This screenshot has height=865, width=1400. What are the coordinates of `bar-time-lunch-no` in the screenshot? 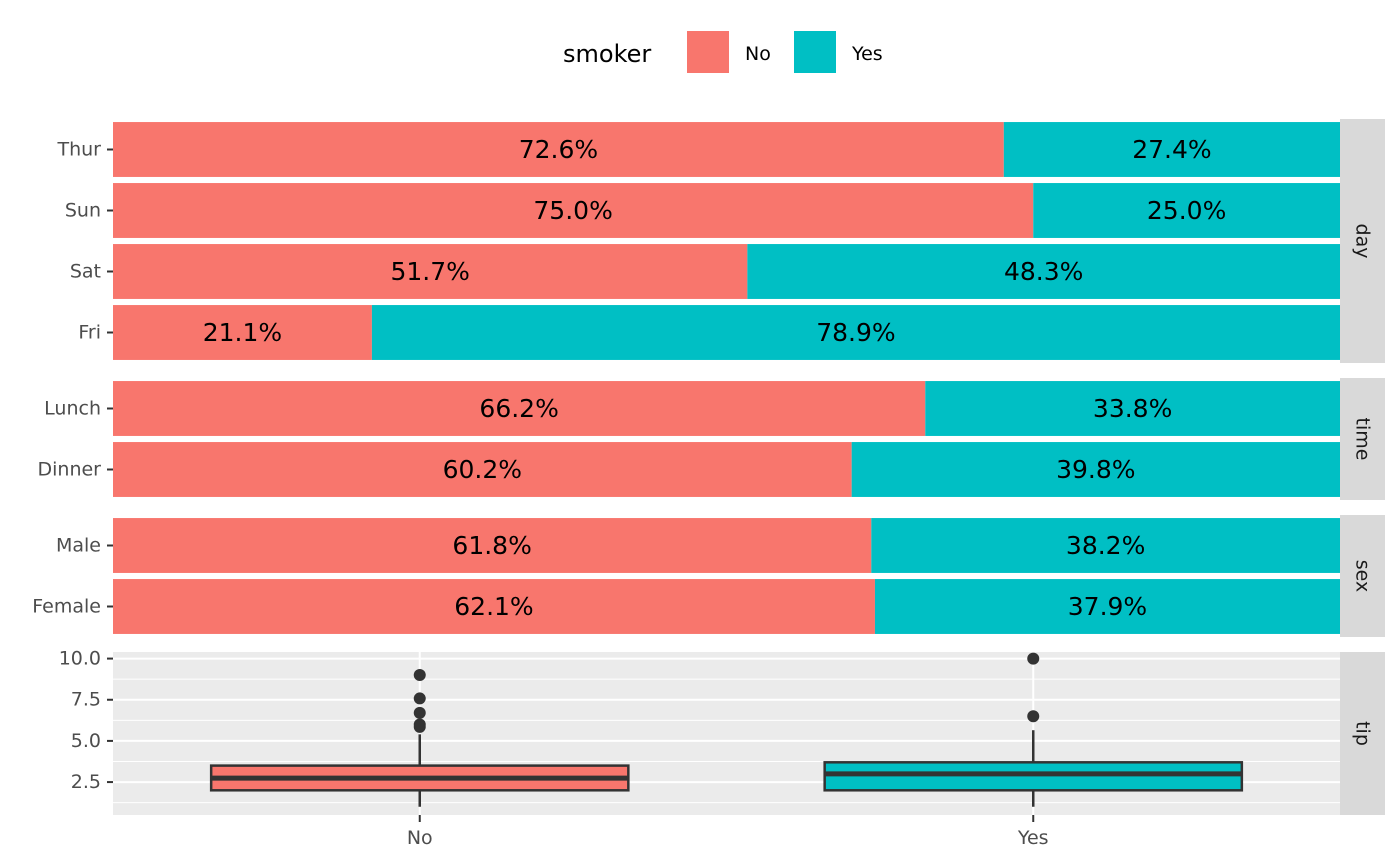 It's located at (519, 408).